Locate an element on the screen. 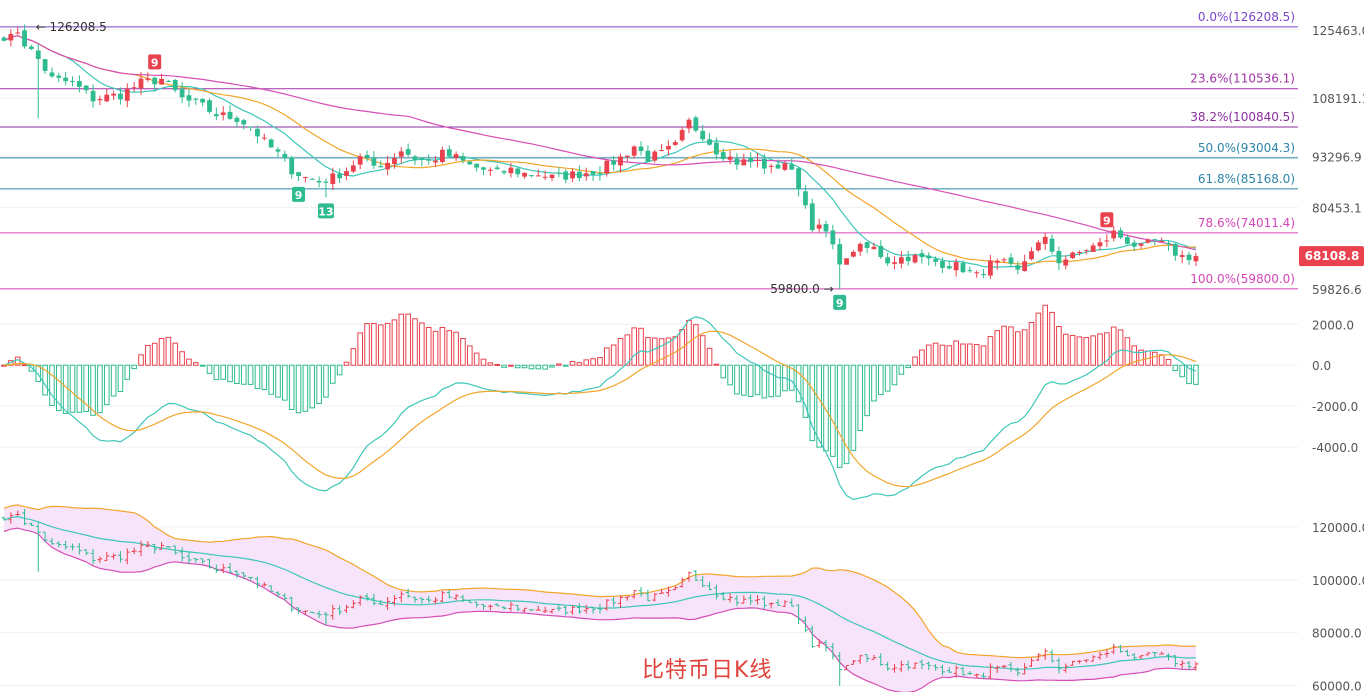 The image size is (1364, 692). price-tick-label: 93296.9 is located at coordinates (1337, 158).